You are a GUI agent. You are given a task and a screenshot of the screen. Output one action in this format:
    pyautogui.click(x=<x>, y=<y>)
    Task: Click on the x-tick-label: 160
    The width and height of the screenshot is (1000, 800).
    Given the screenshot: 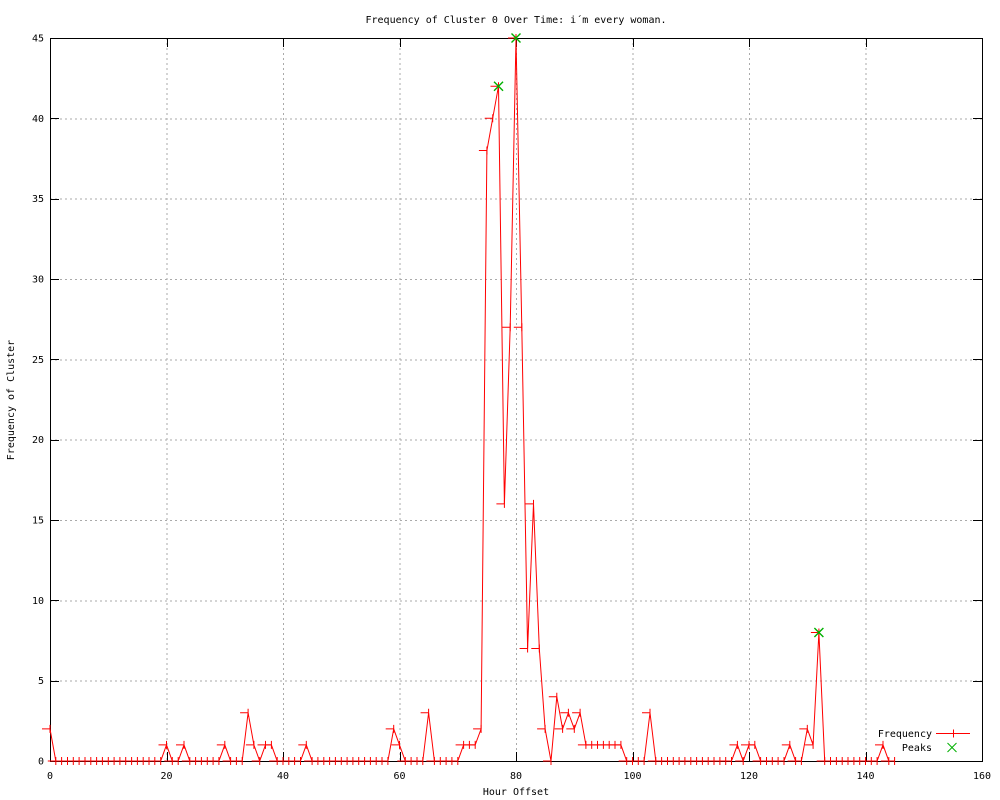 What is the action you would take?
    pyautogui.click(x=982, y=776)
    